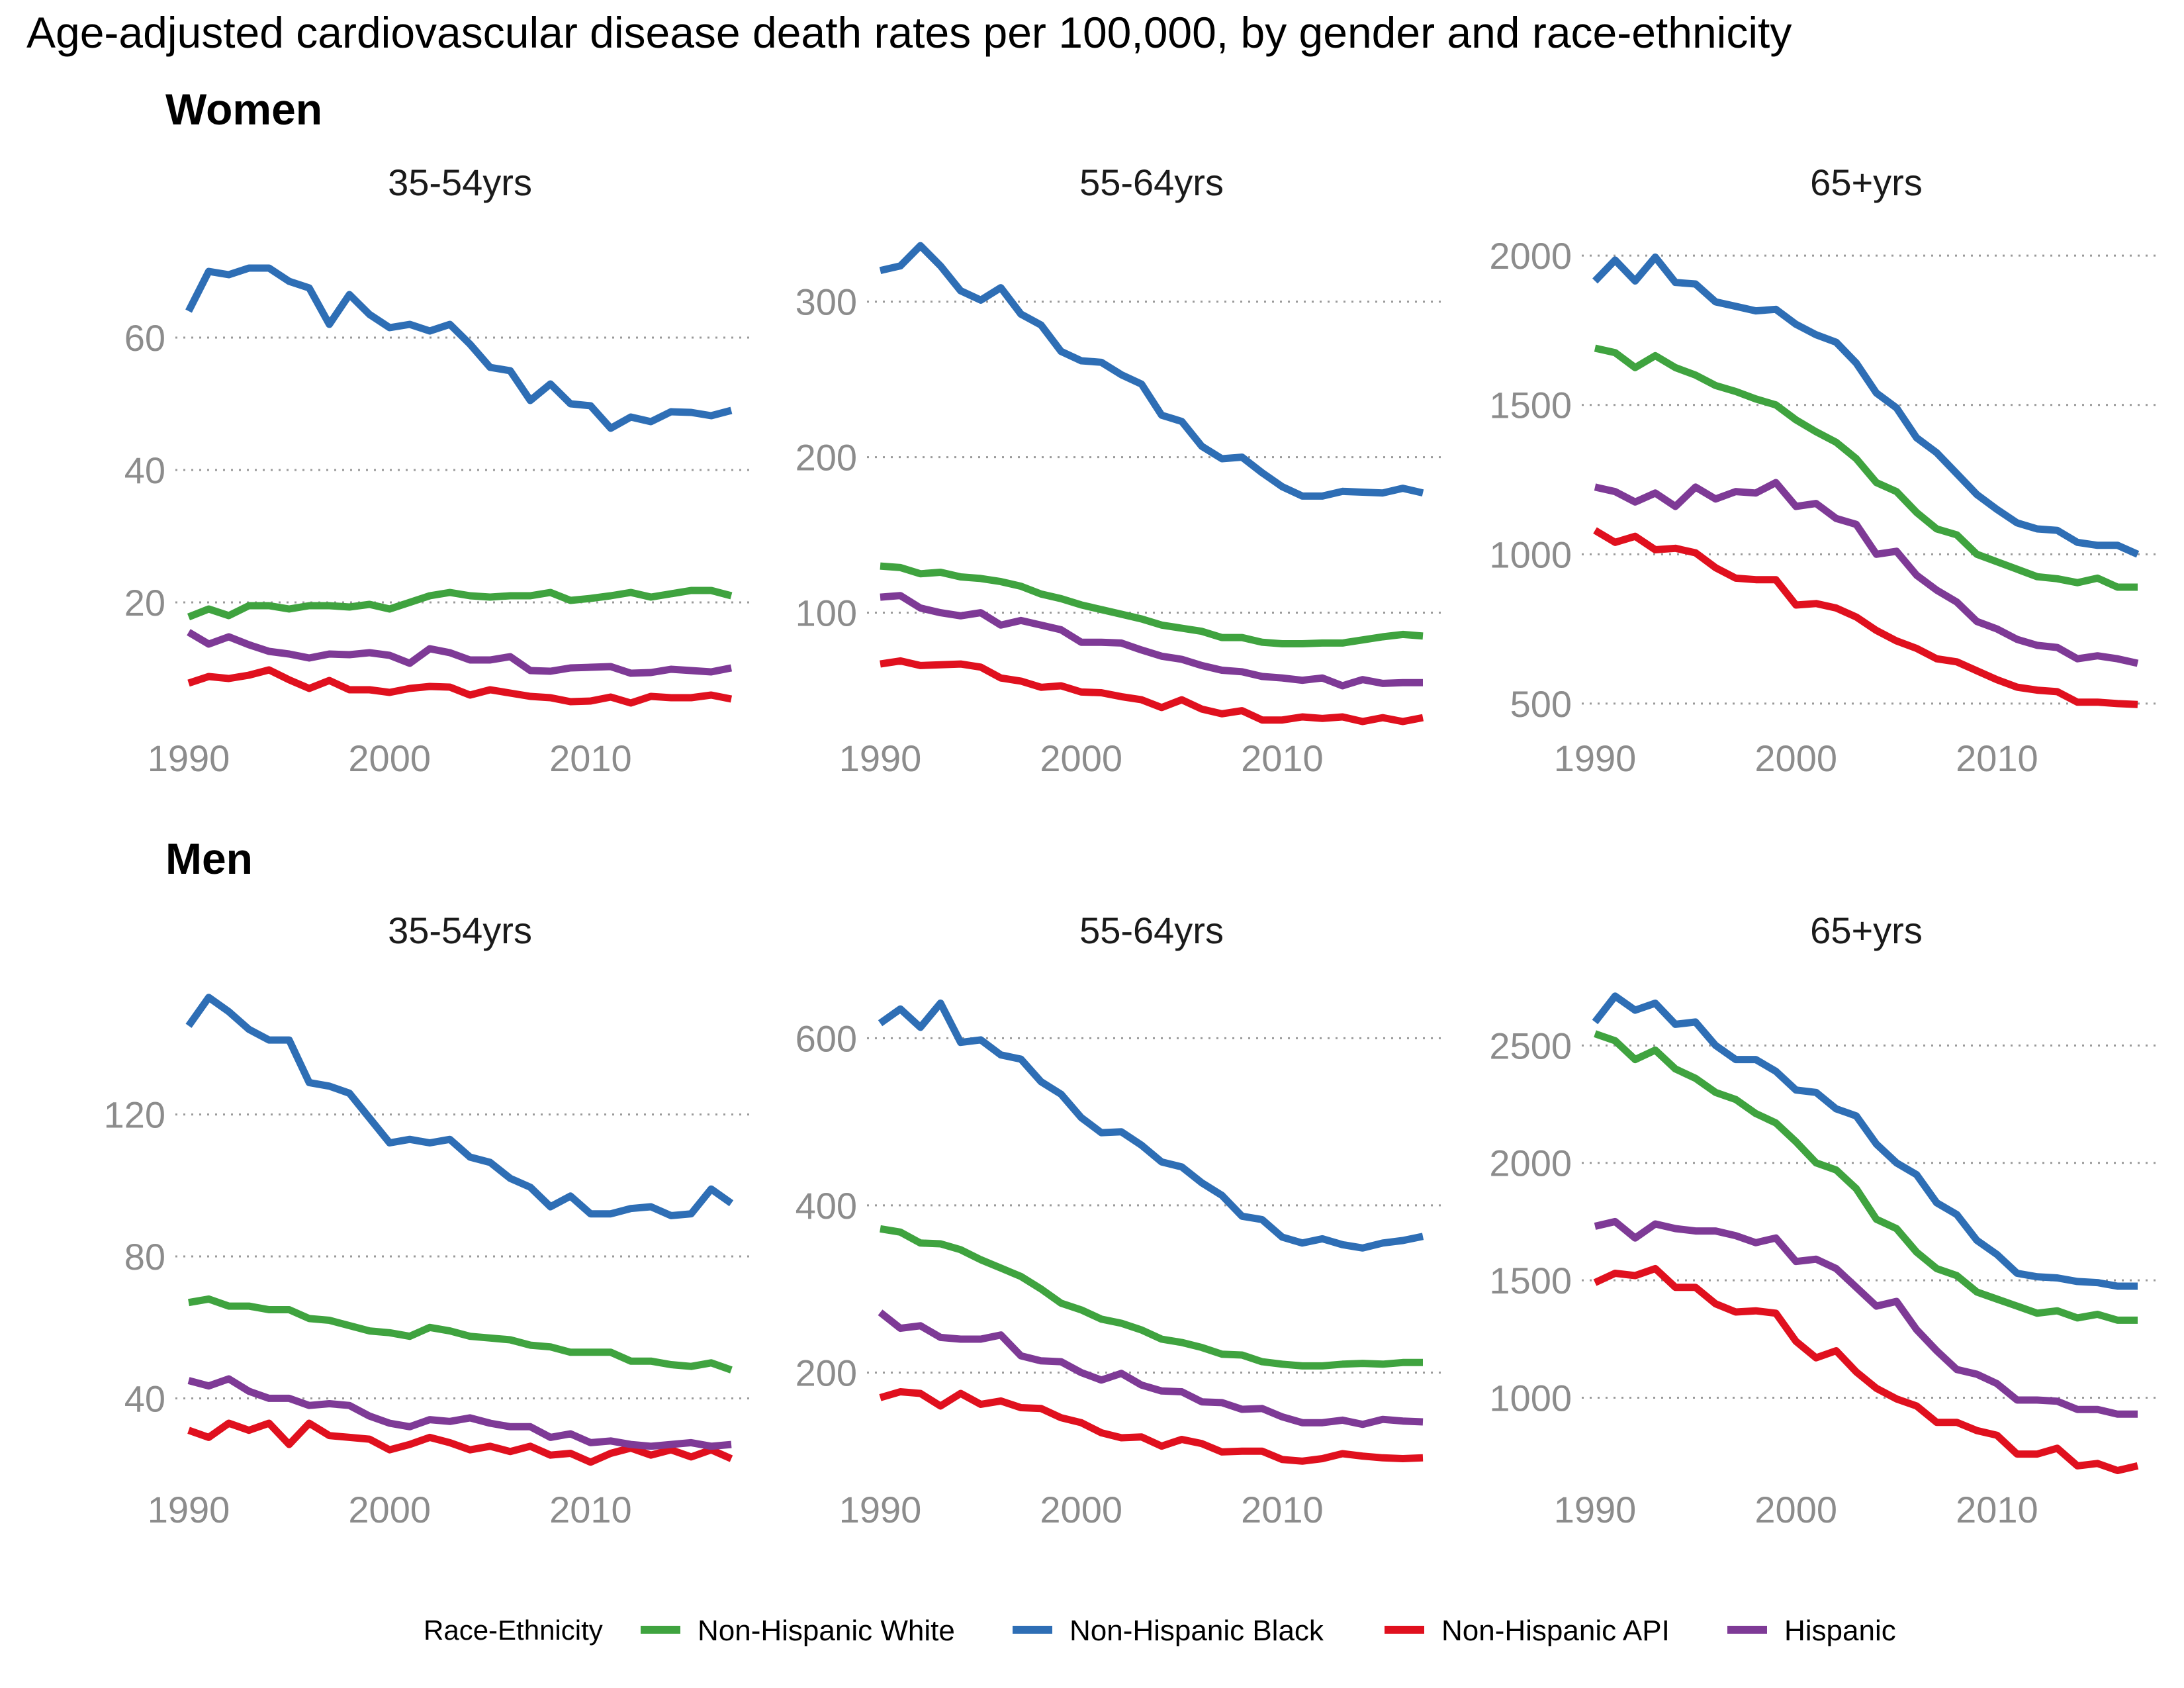 The image size is (2184, 1688). I want to click on y-tick-label: 500, so click(1541, 704).